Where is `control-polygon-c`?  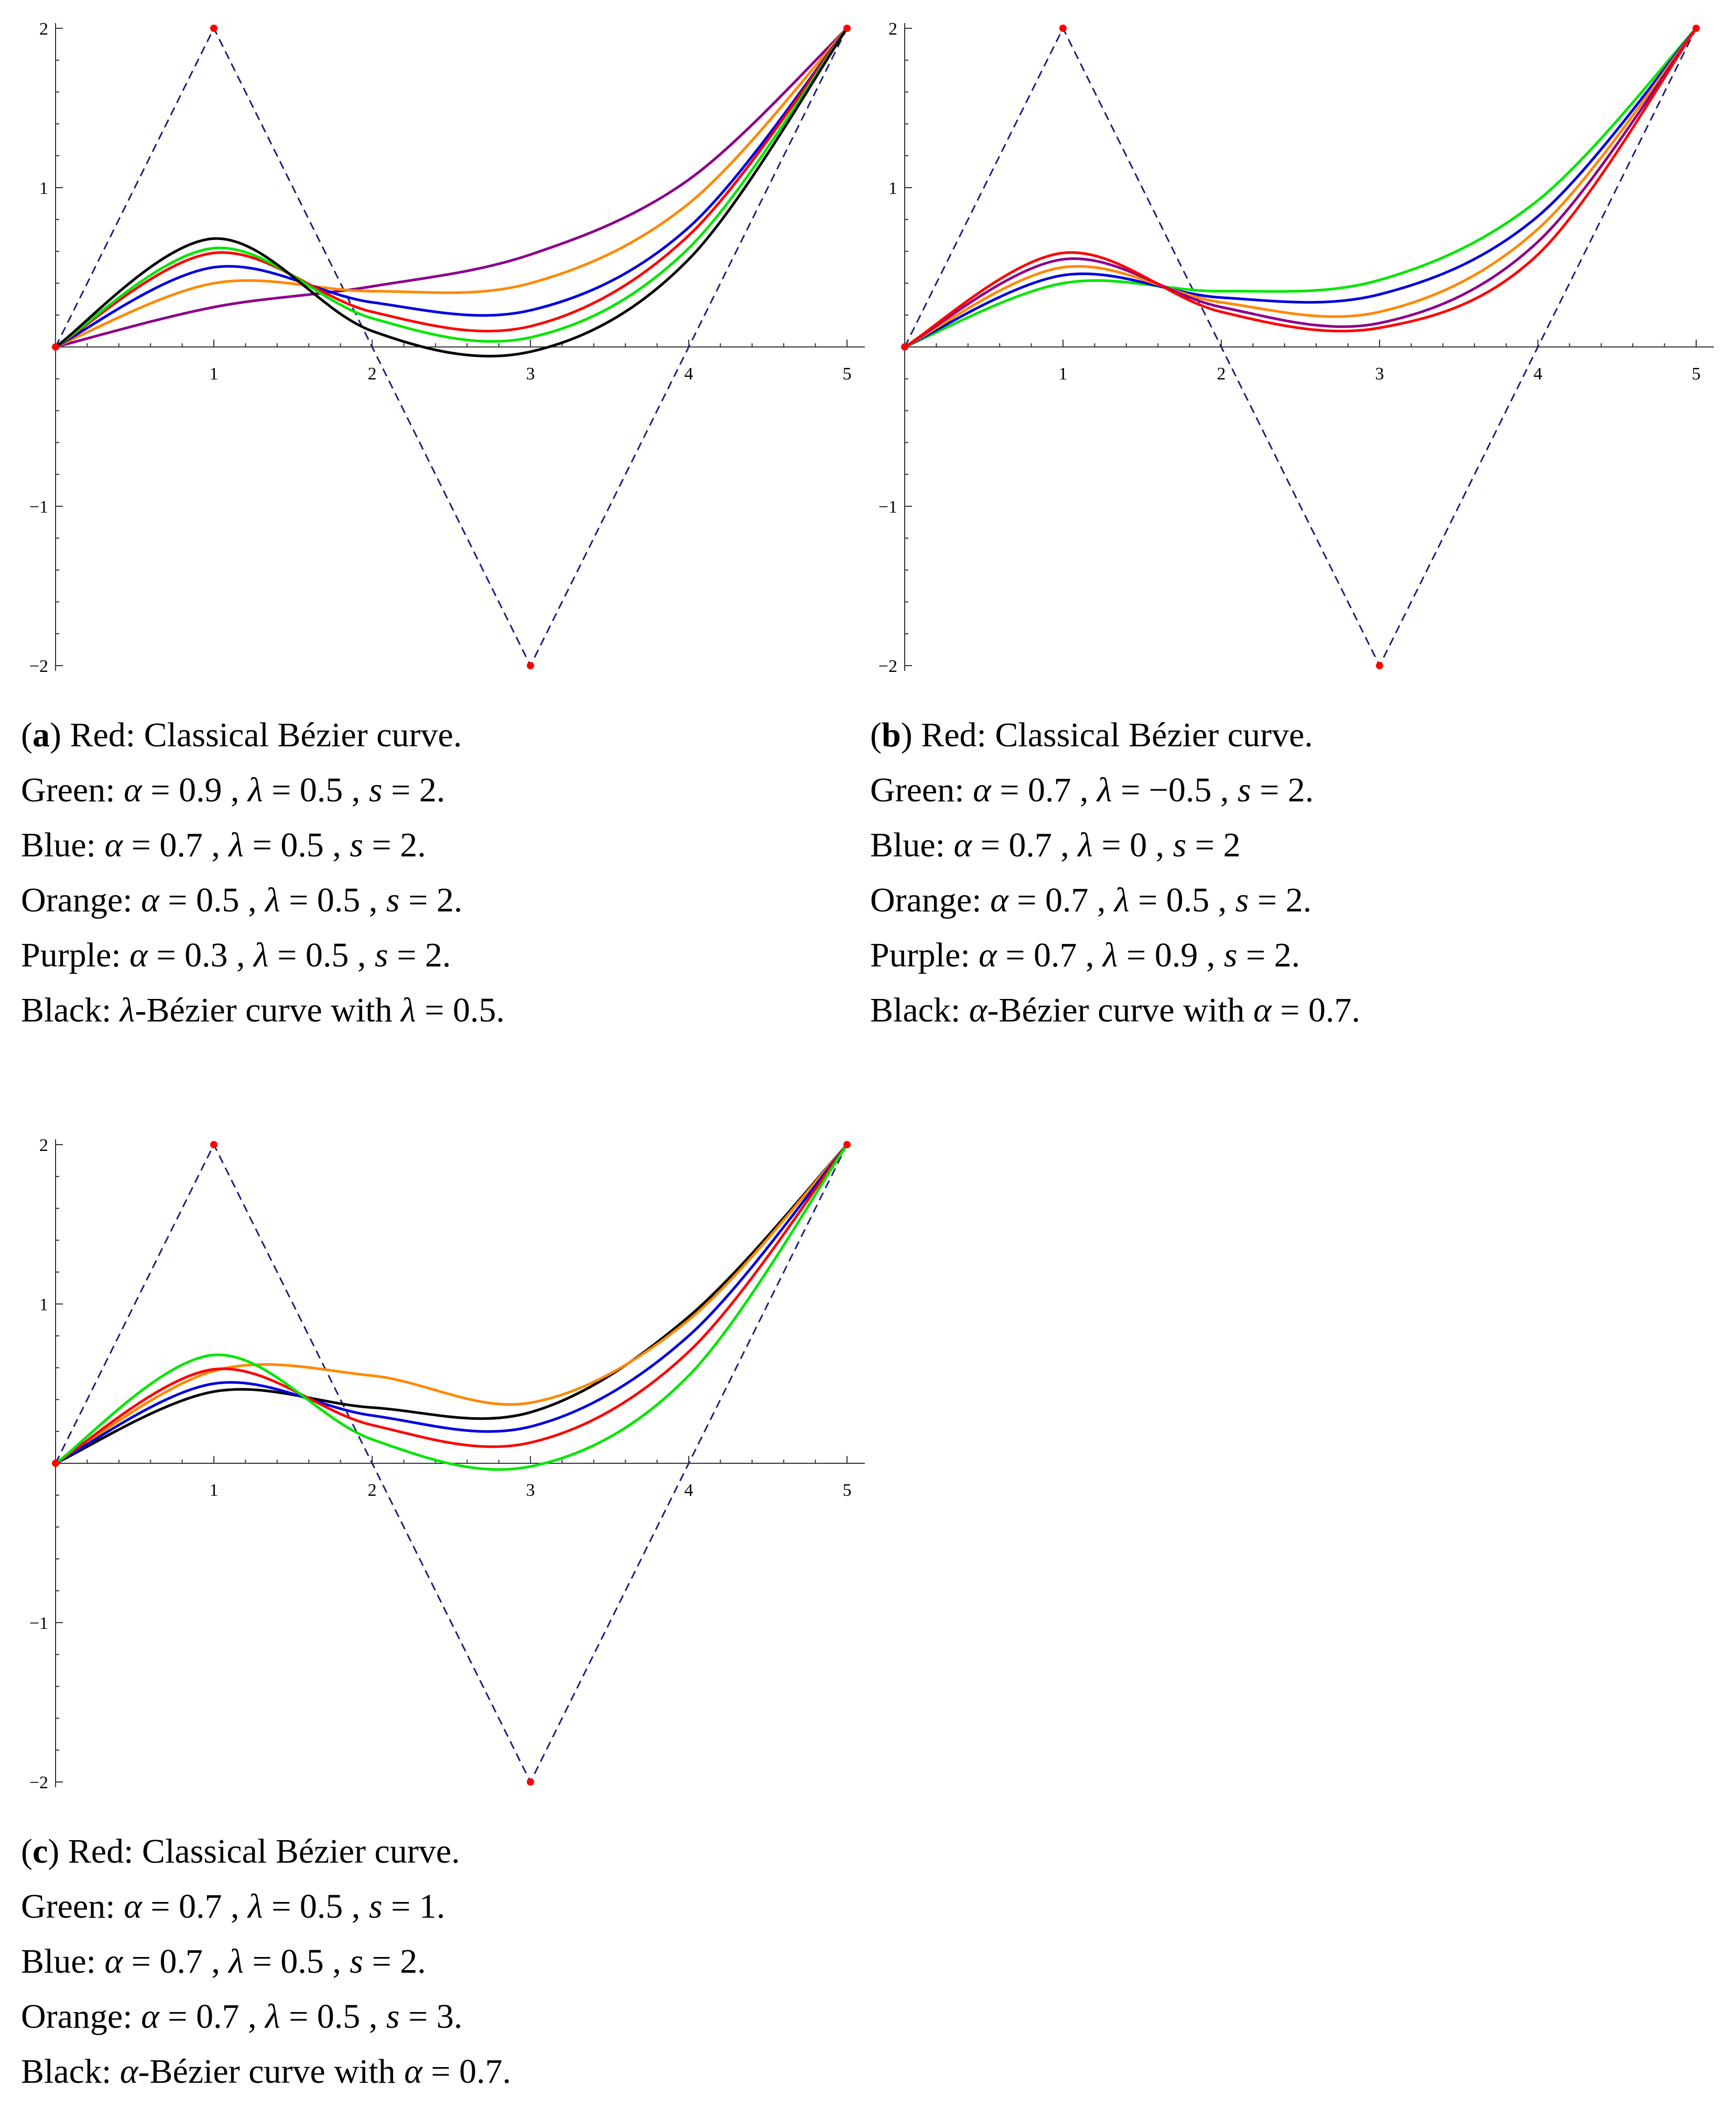
control-polygon-c is located at coordinates (451, 1463).